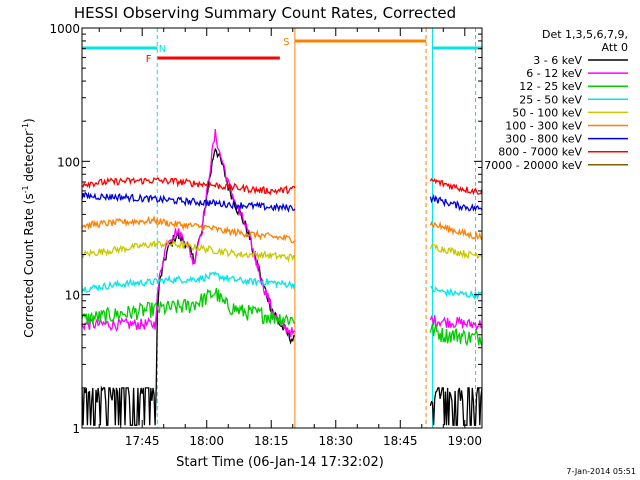 This screenshot has width=640, height=480. Describe the element at coordinates (547, 112) in the screenshot. I see `legend-label-4: 50 - 100 keV` at that location.